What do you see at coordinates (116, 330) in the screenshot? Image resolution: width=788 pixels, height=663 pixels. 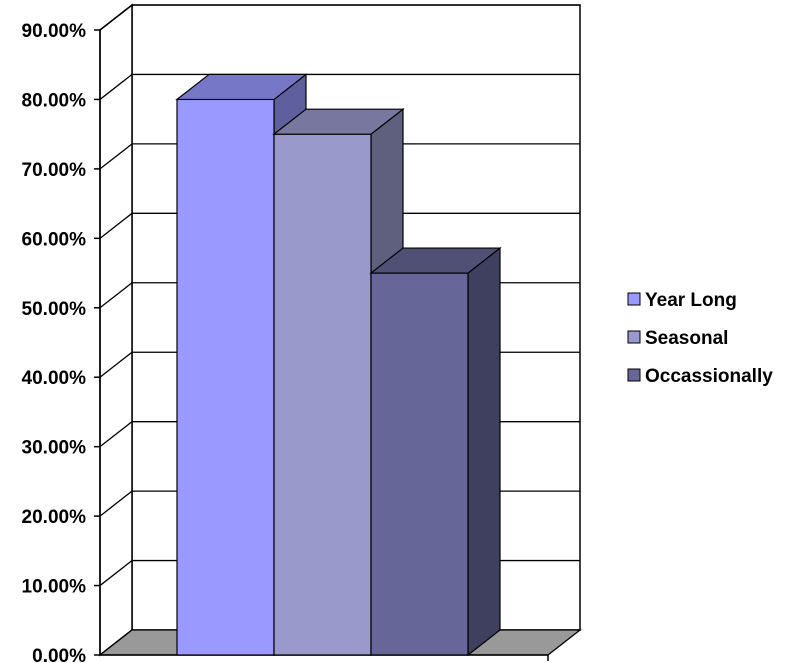 I see `side-wall` at bounding box center [116, 330].